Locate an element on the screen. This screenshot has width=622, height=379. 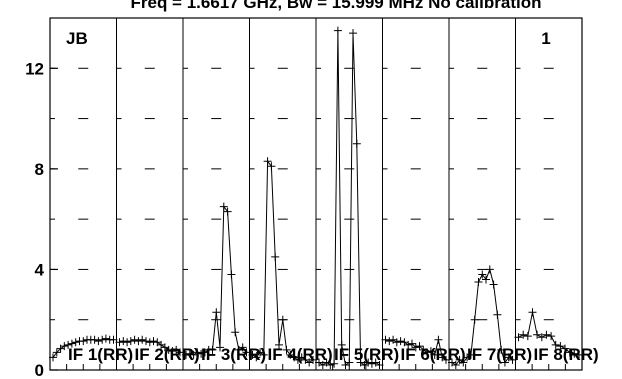
antenna-label: JB is located at coordinates (77, 38).